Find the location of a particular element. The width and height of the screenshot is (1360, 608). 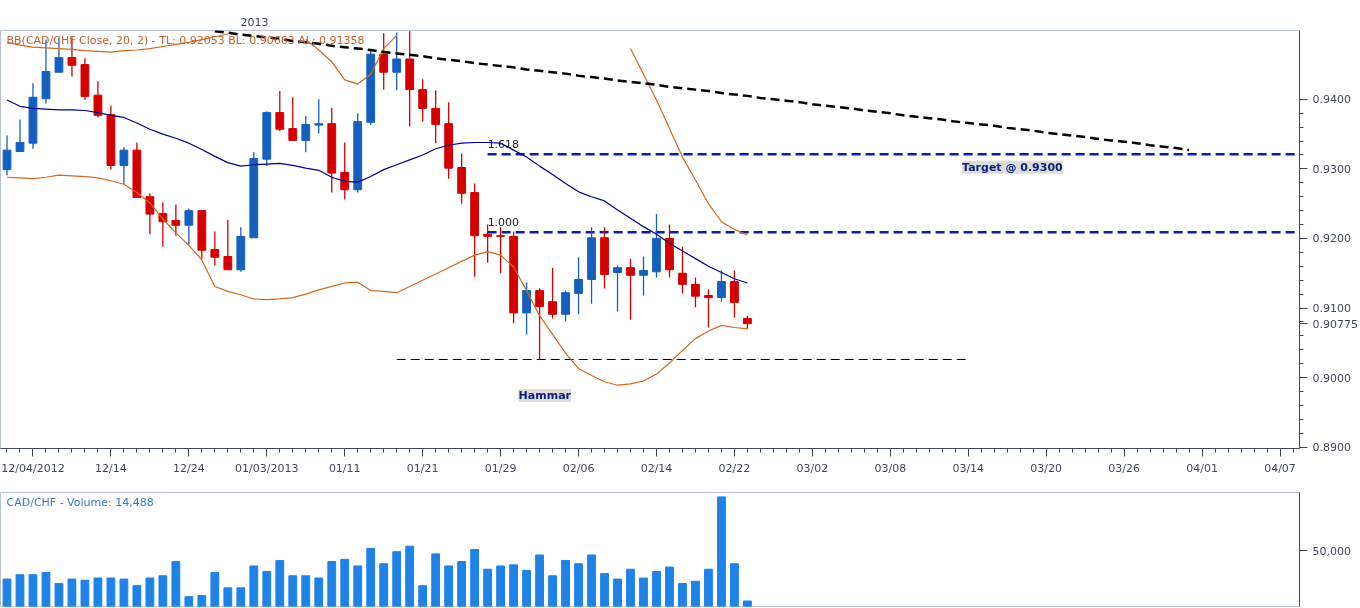

y-tick-label: 0.9100 is located at coordinates (1331, 309).